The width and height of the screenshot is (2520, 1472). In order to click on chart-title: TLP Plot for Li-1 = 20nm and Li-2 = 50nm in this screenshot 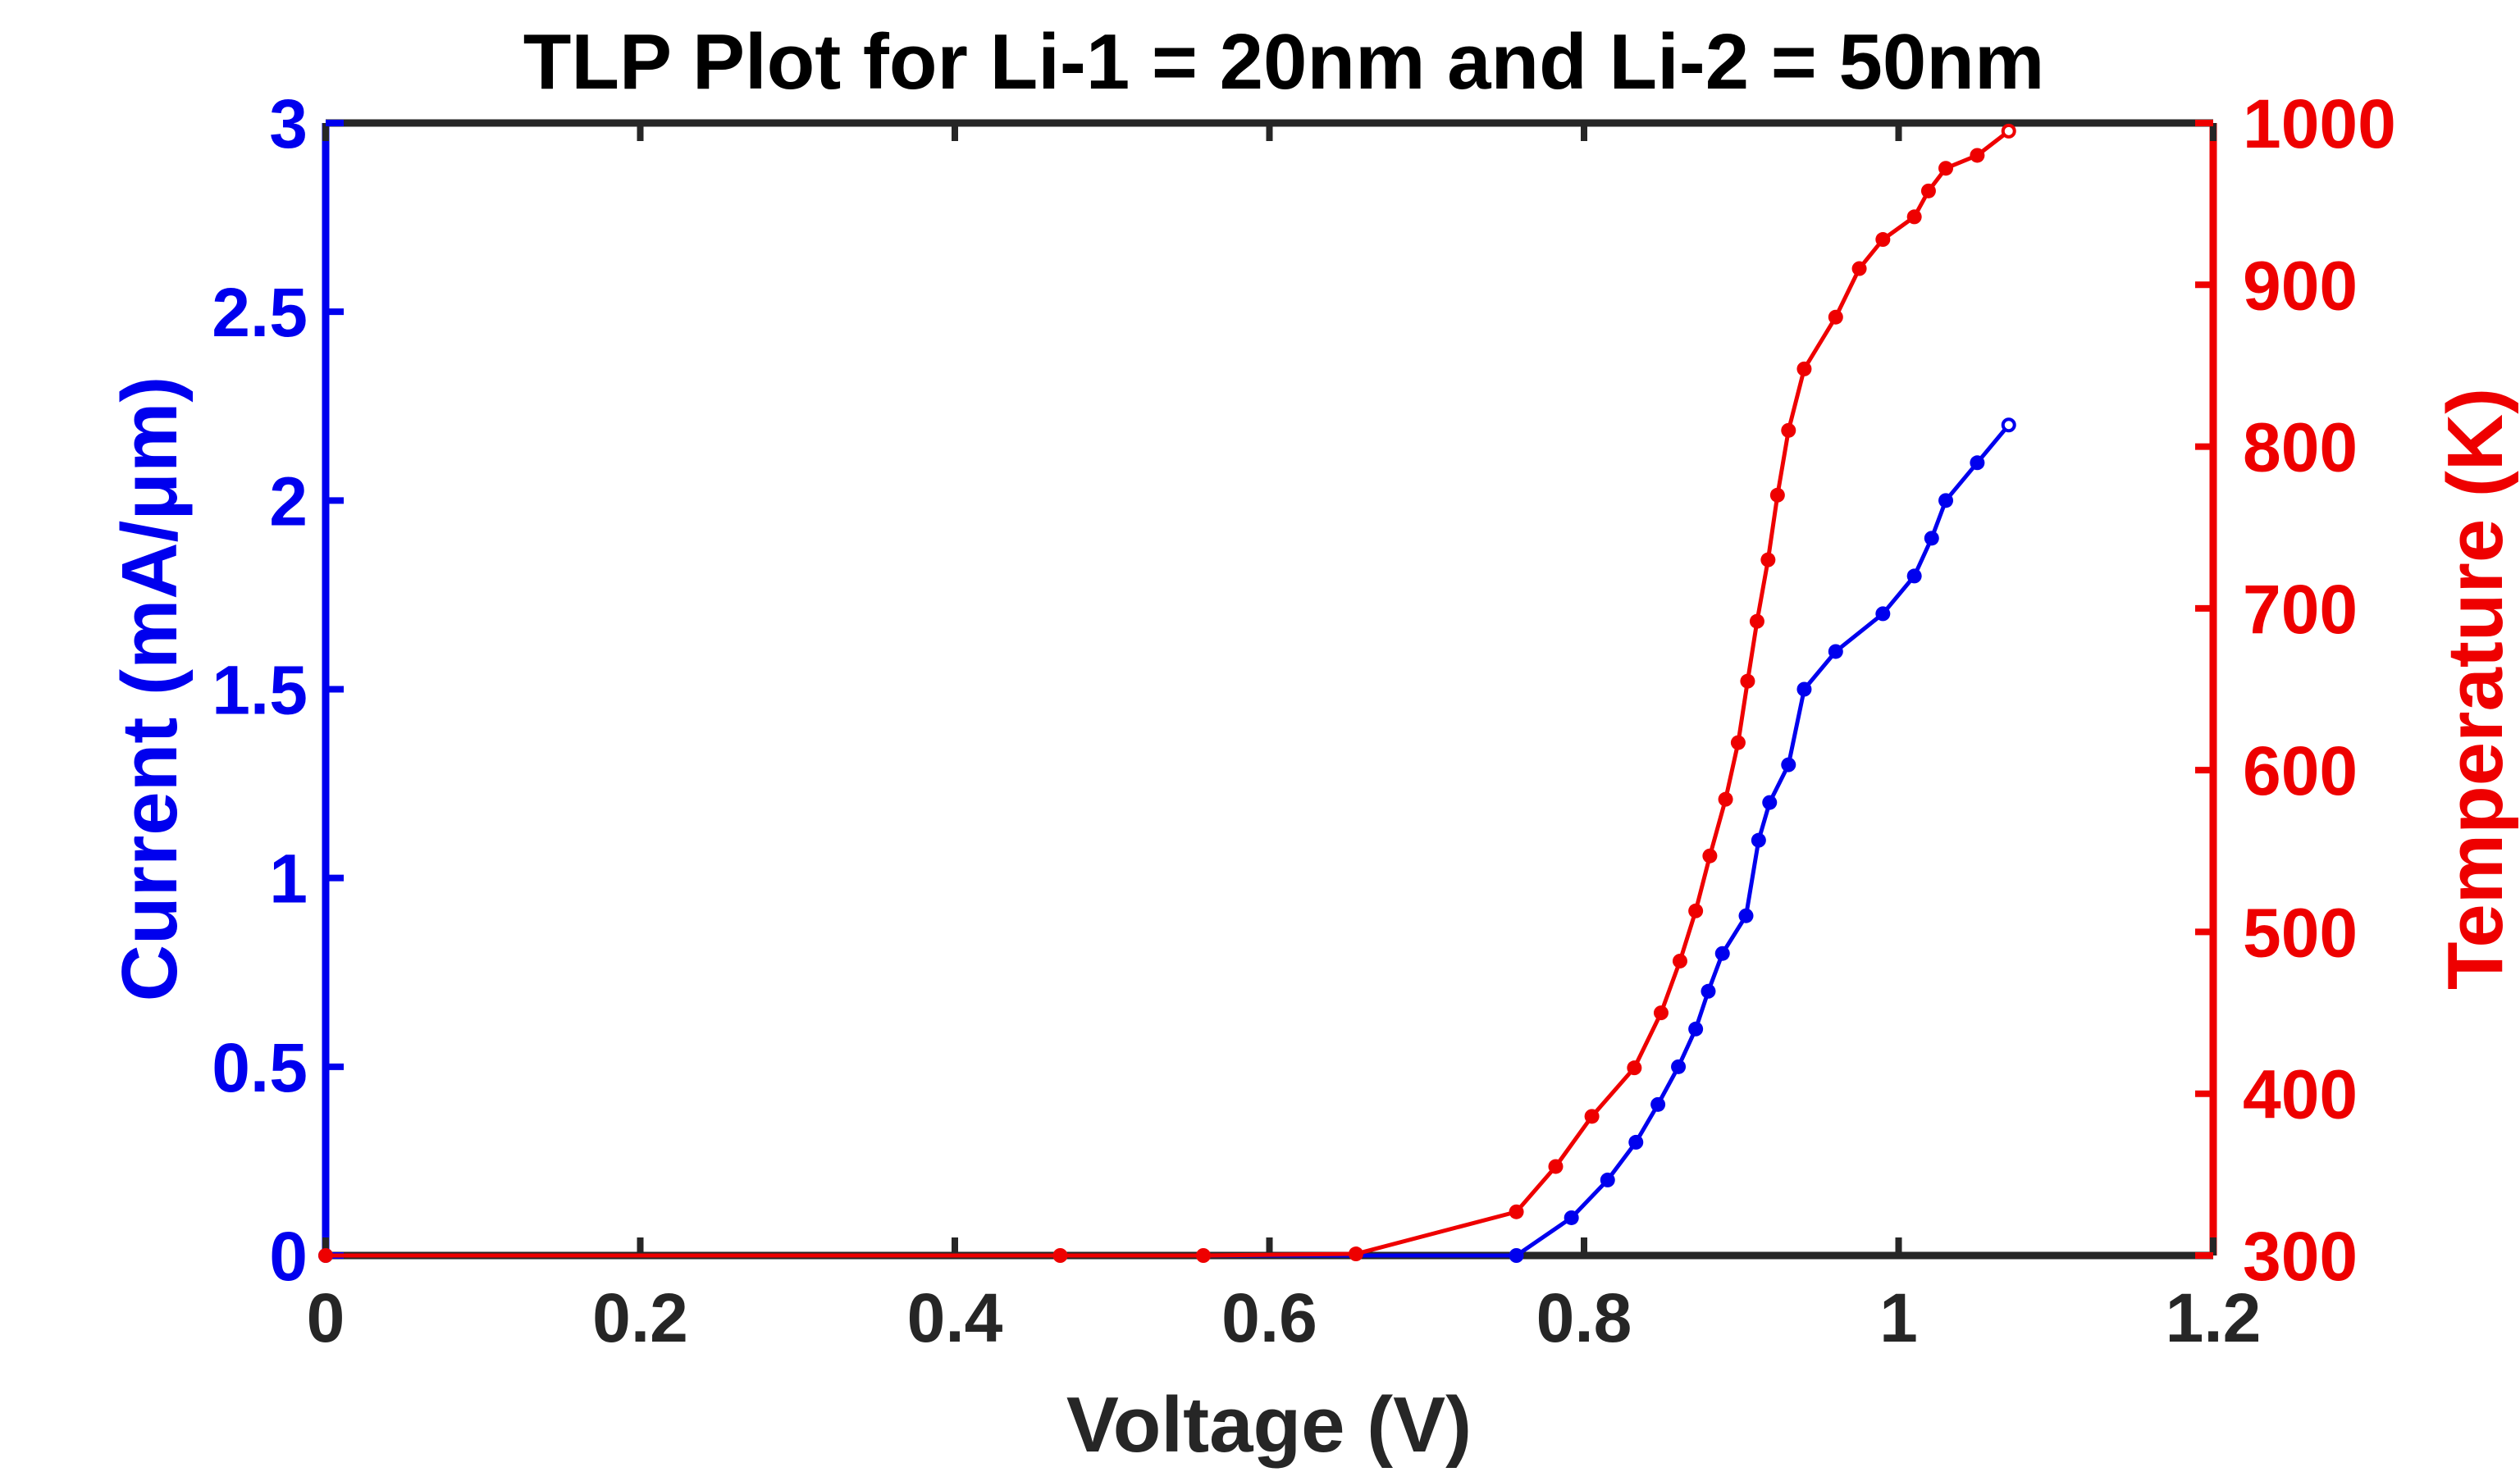, I will do `click(1284, 62)`.